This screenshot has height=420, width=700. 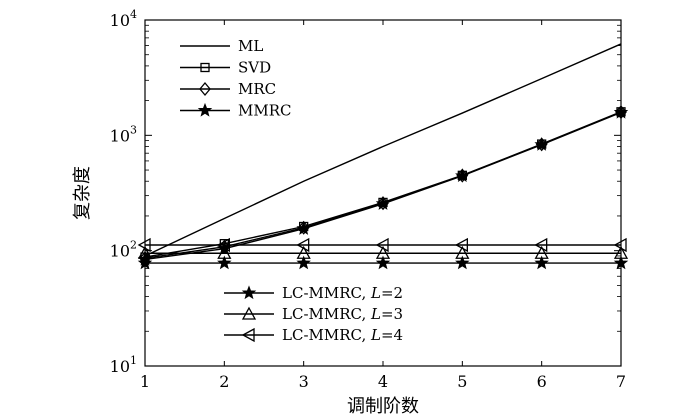 What do you see at coordinates (621, 381) in the screenshot?
I see `x-tick-label: 7` at bounding box center [621, 381].